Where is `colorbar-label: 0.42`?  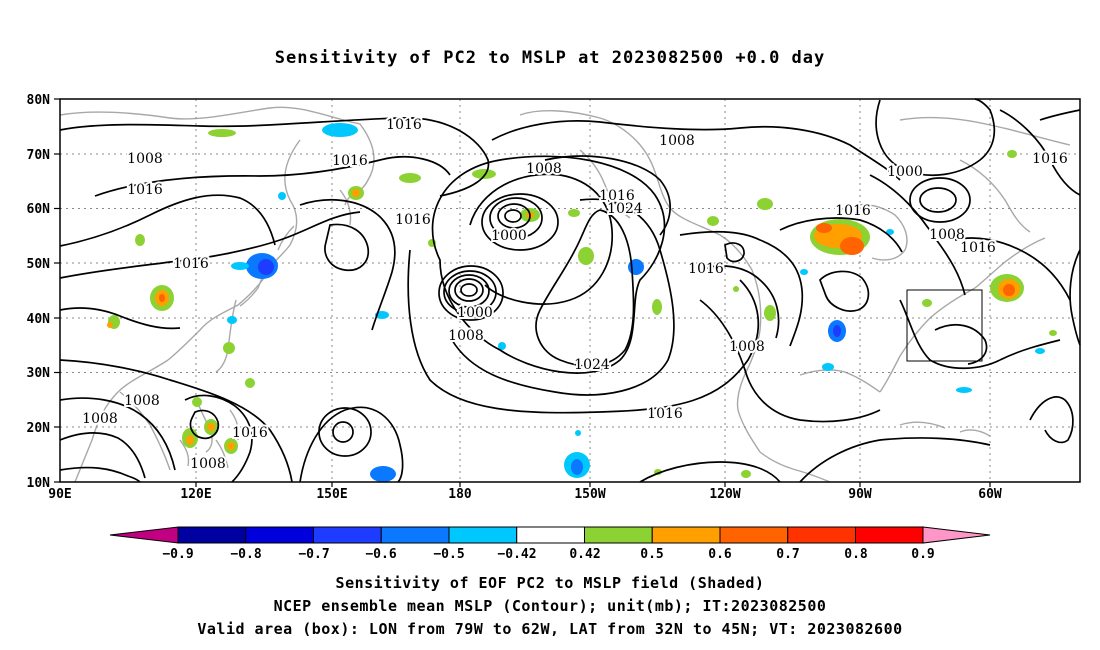
colorbar-label: 0.42 is located at coordinates (584, 554).